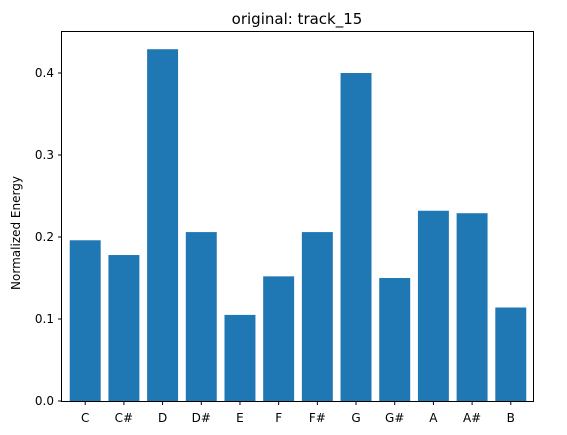  I want to click on bar-F#, so click(317, 316).